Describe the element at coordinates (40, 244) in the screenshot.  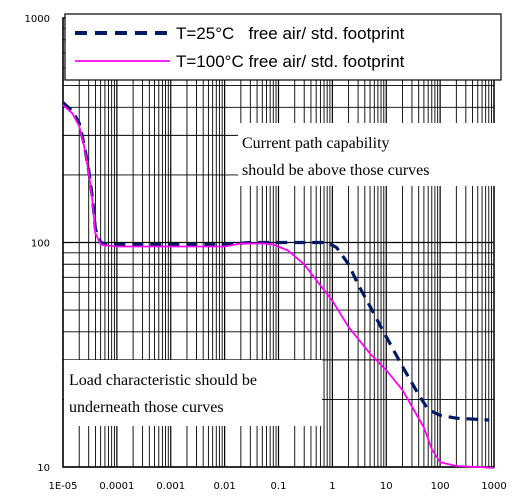
I see `y-tick-label: 100` at that location.